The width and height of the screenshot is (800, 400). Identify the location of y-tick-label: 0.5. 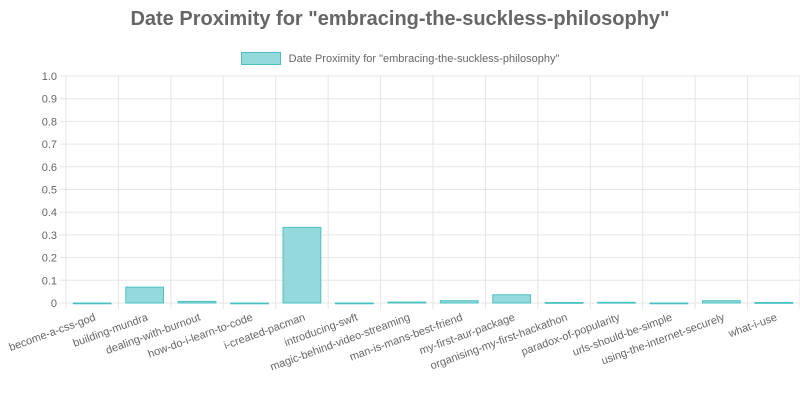
(49, 191).